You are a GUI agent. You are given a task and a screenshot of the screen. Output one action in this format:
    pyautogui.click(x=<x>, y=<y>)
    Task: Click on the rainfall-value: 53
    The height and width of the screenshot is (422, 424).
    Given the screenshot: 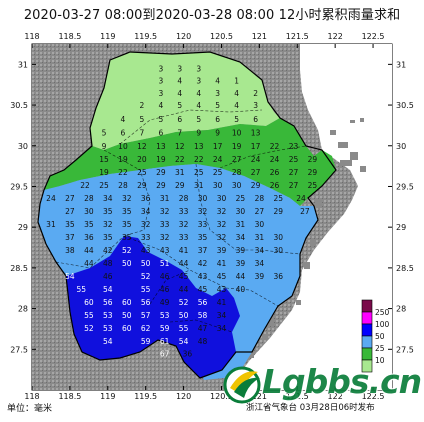 What is the action you would take?
    pyautogui.click(x=108, y=315)
    